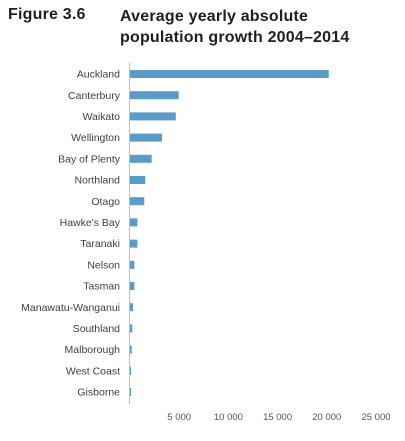  What do you see at coordinates (98, 393) in the screenshot?
I see `category-label: Gisborne` at bounding box center [98, 393].